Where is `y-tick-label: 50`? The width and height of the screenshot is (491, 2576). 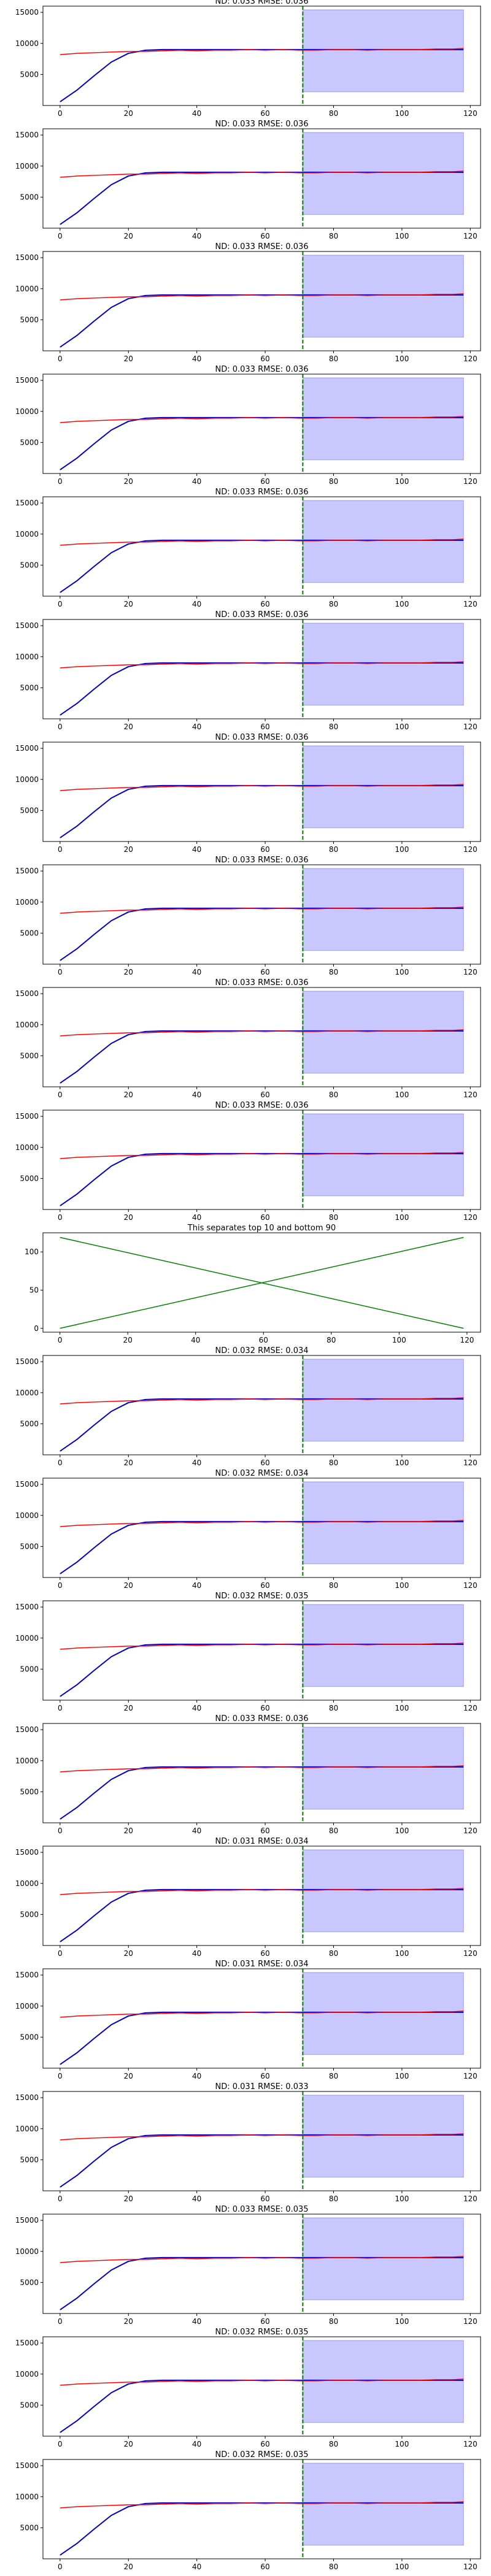 y-tick-label: 50 is located at coordinates (34, 1290).